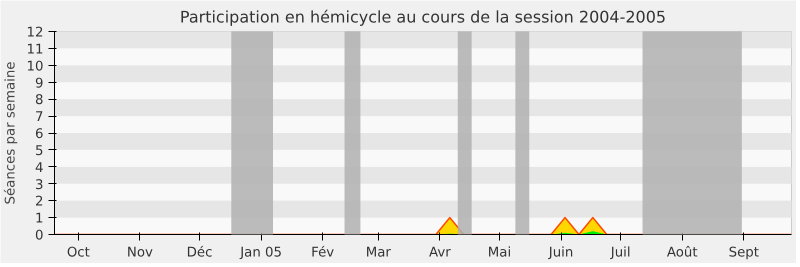 This screenshot has height=267, width=800. What do you see at coordinates (35, 50) in the screenshot?
I see `y-tick-label: 11` at bounding box center [35, 50].